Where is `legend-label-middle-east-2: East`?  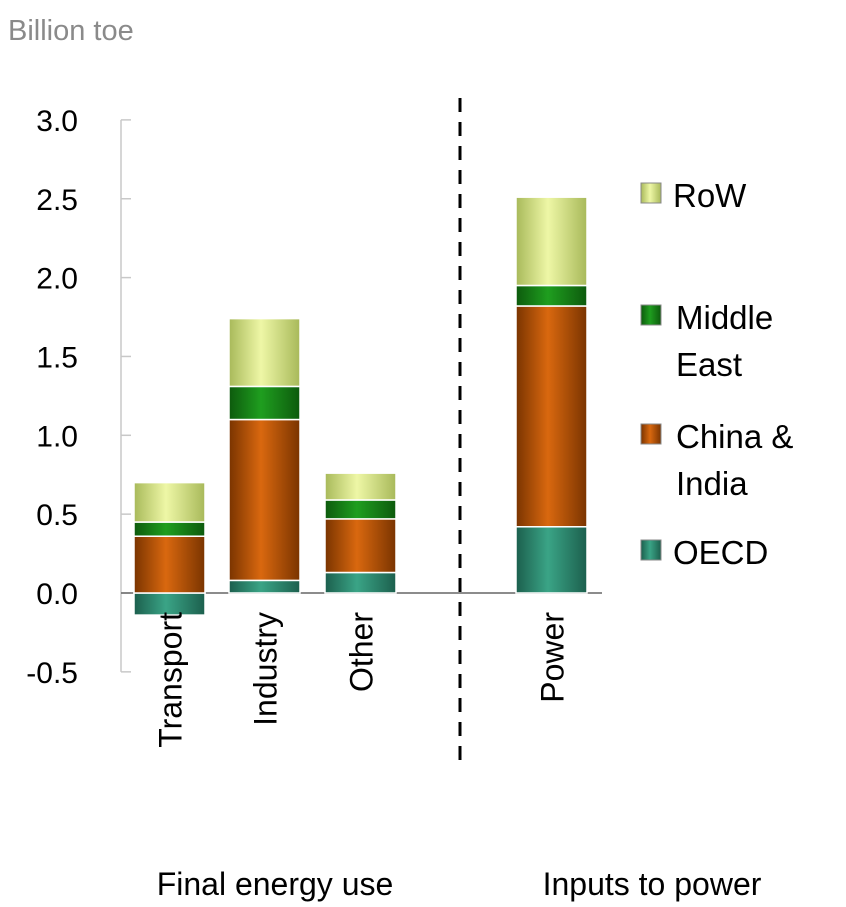
legend-label-middle-east-2: East is located at coordinates (709, 364).